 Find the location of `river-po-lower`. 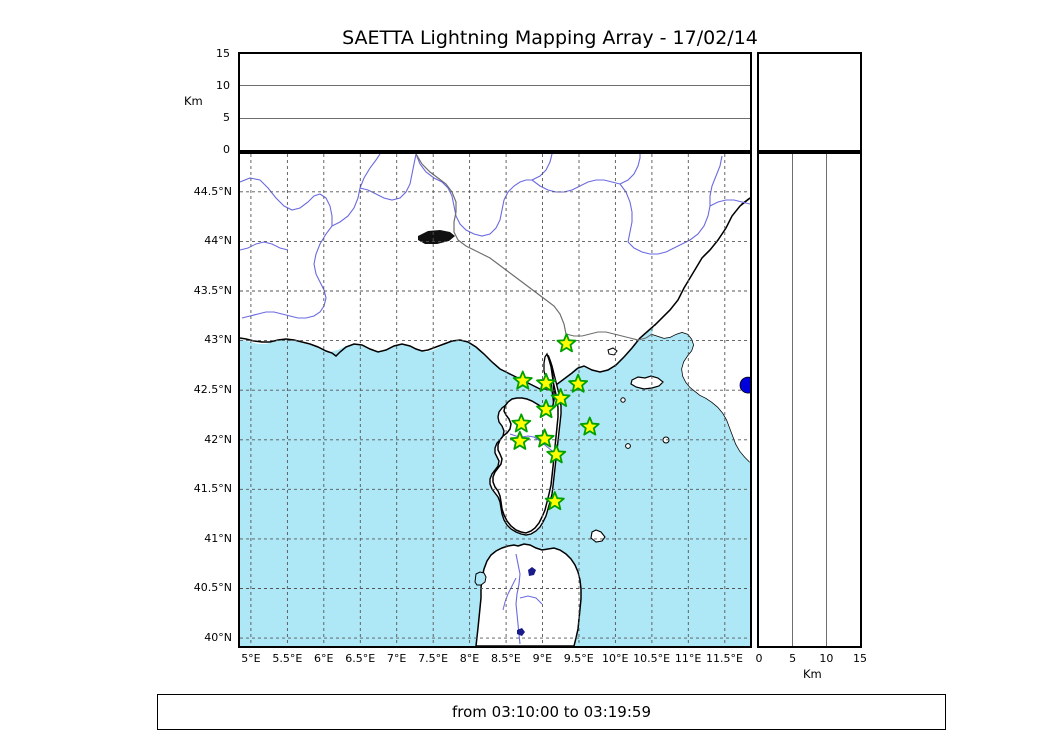

river-po-lower is located at coordinates (576, 186).